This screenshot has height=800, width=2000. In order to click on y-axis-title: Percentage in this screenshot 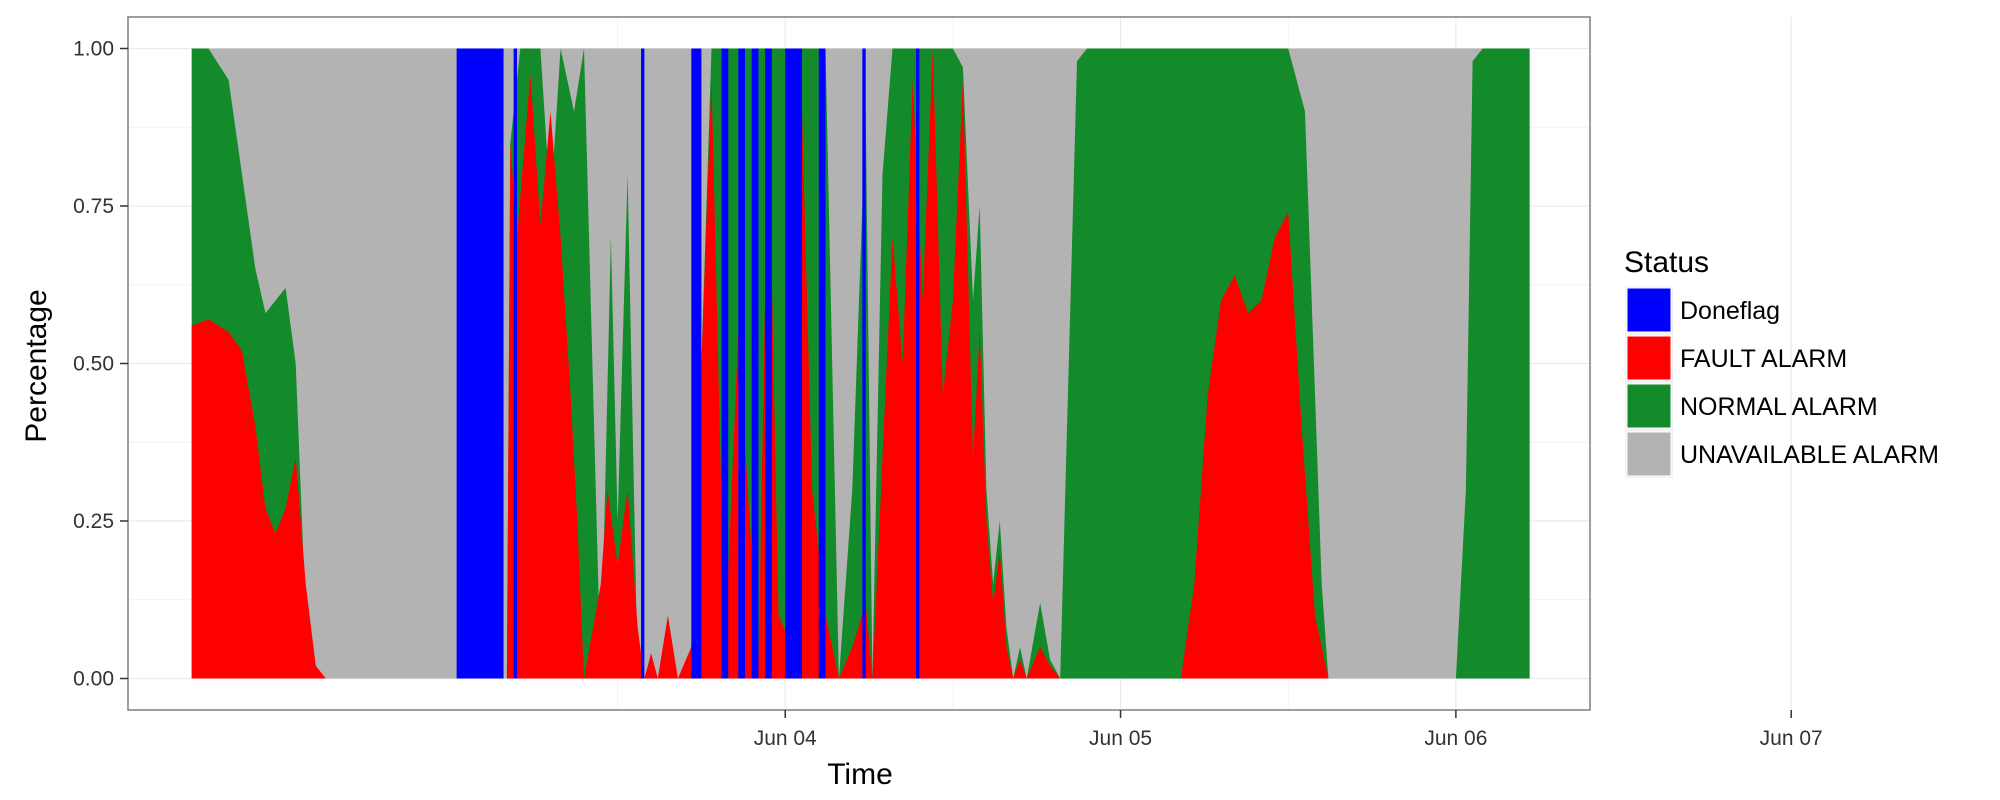, I will do `click(36, 365)`.